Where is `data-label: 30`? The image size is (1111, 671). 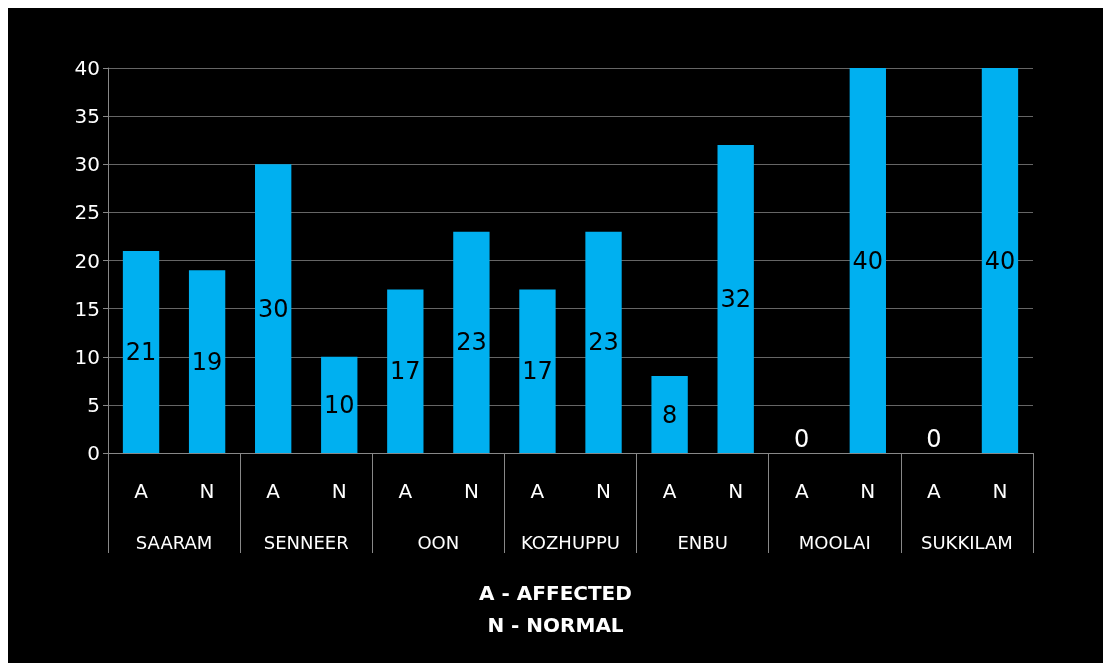
data-label: 30 is located at coordinates (273, 308).